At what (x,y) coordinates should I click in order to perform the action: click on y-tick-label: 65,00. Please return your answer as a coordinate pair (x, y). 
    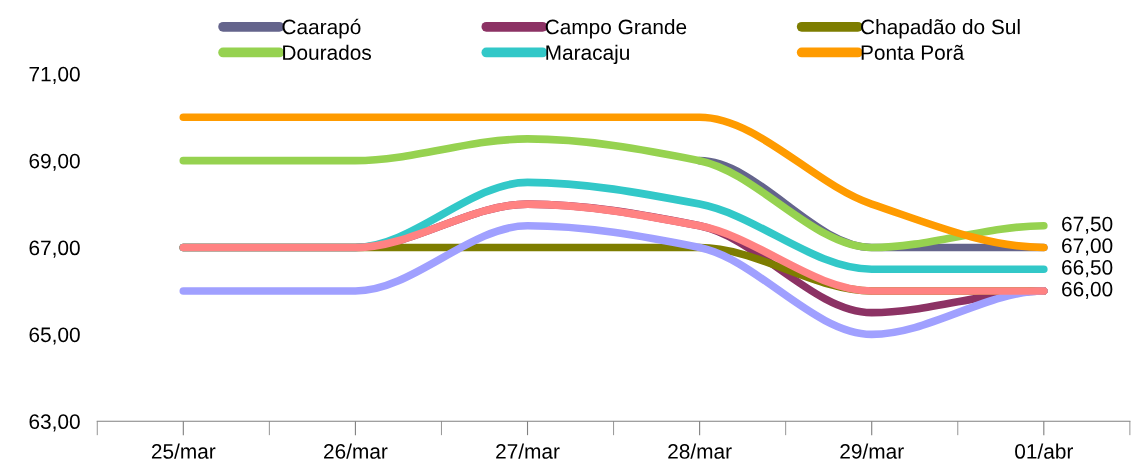
    Looking at the image, I should click on (54, 336).